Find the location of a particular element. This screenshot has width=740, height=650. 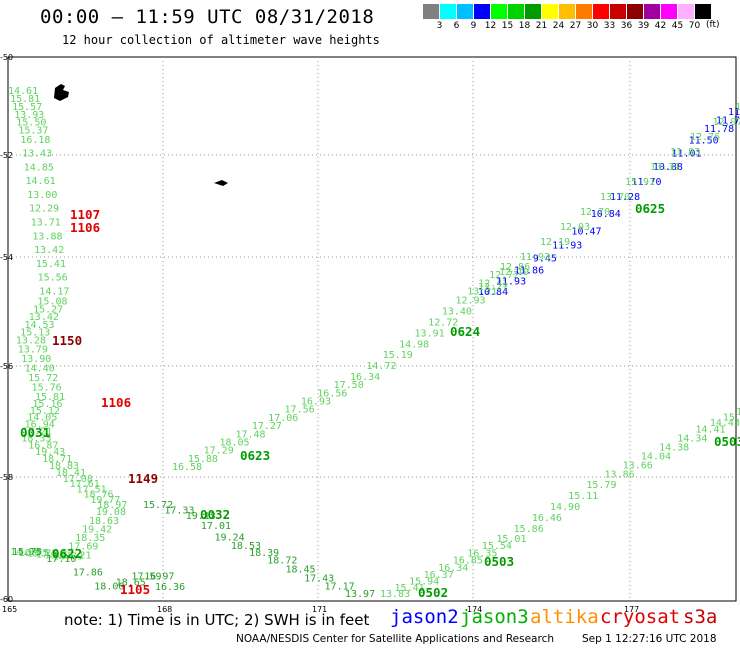

track-value-0032: 17.01 is located at coordinates (216, 526).